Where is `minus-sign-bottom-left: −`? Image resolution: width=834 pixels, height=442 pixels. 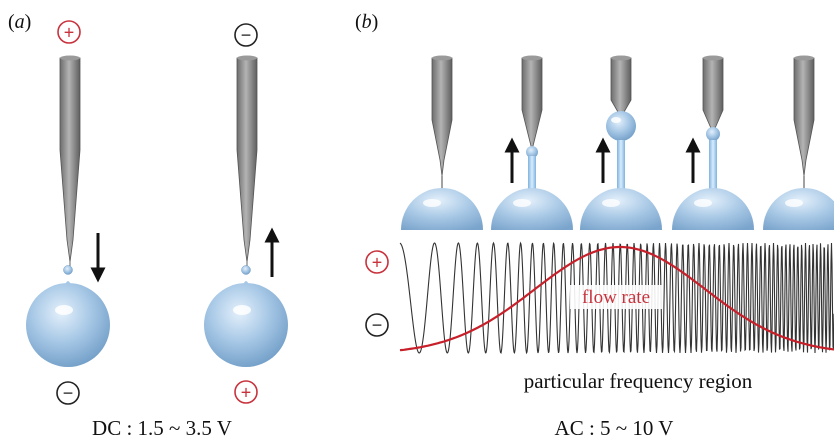 minus-sign-bottom-left: − is located at coordinates (68, 393).